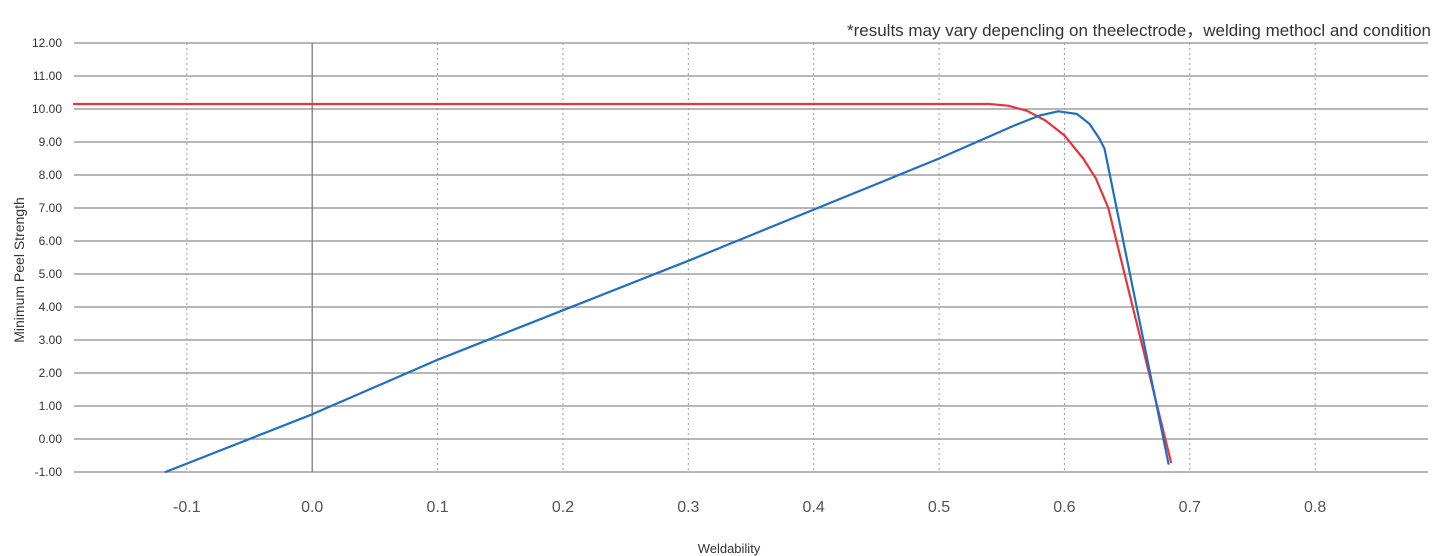 This screenshot has width=1445, height=556. Describe the element at coordinates (47, 76) in the screenshot. I see `y-tick-label: 11.00` at that location.